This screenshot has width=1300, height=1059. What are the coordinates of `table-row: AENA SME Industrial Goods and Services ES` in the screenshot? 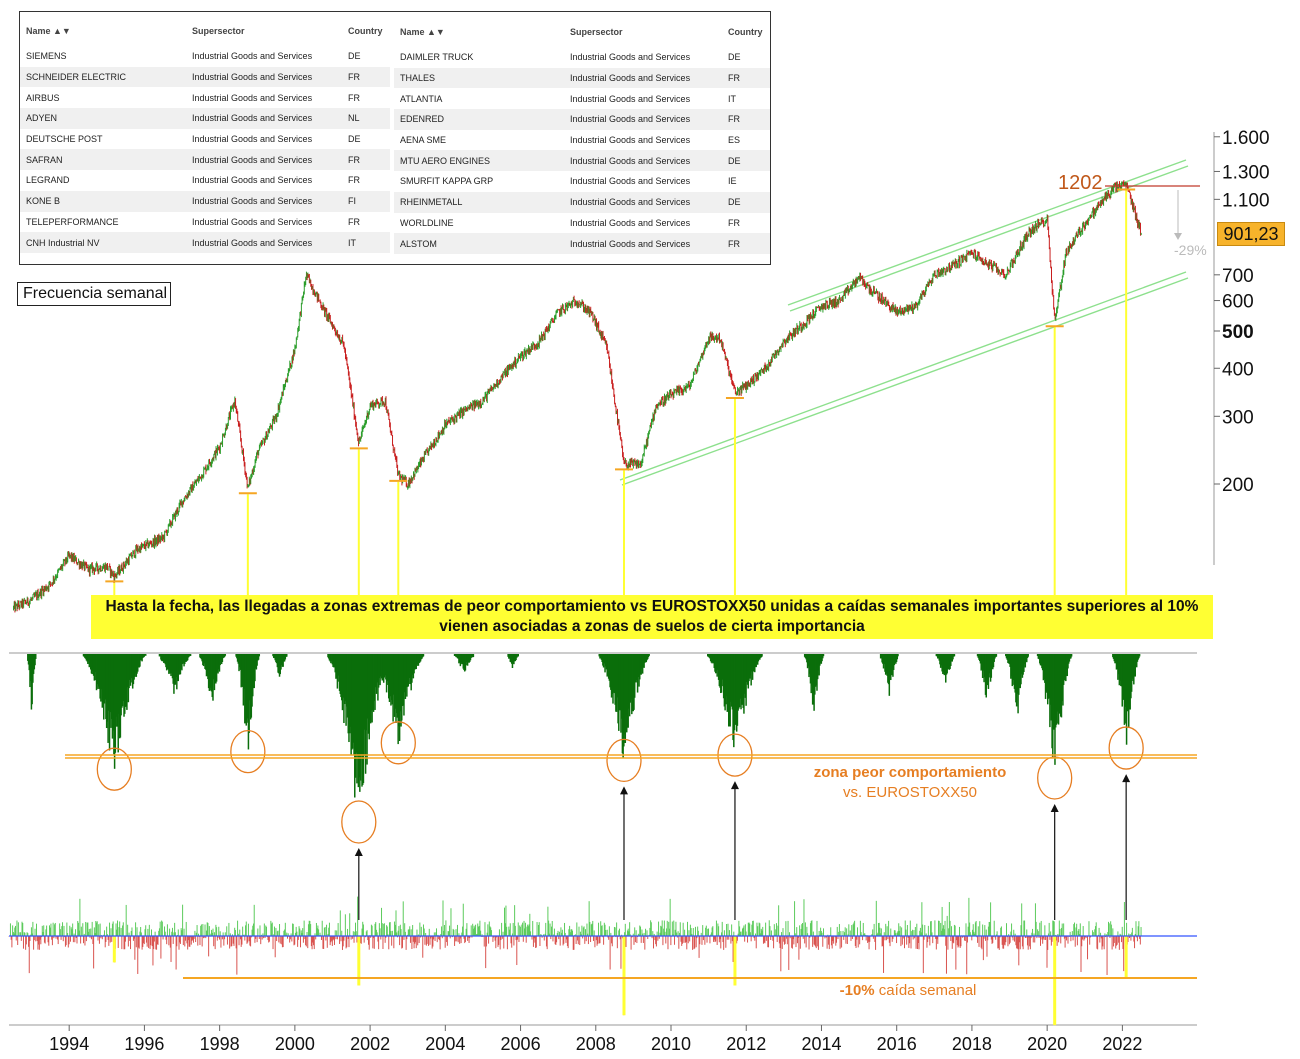 It's located at (582, 140).